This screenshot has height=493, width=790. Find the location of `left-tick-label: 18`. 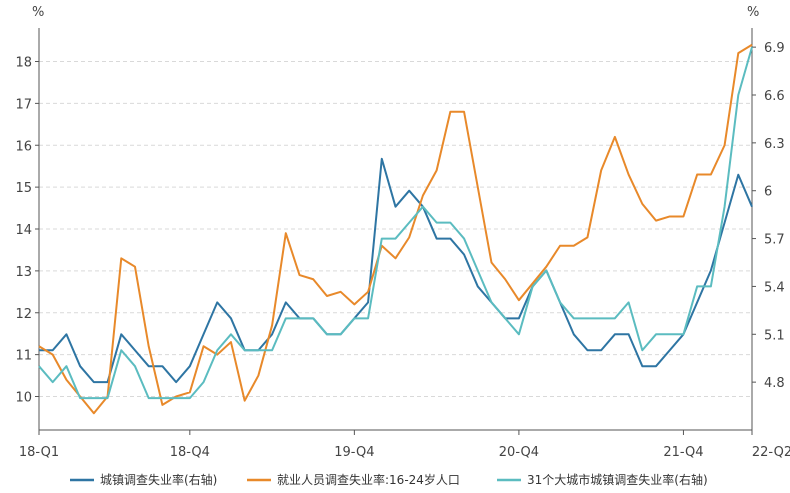

left-tick-label: 18 is located at coordinates (23, 63).